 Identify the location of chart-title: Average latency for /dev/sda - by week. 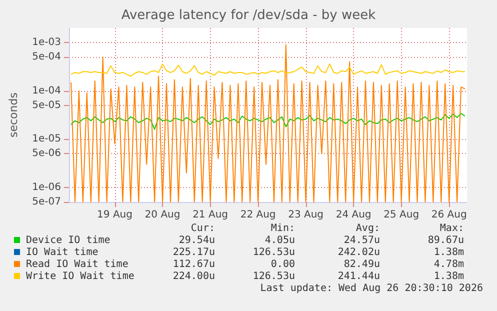
(248, 15).